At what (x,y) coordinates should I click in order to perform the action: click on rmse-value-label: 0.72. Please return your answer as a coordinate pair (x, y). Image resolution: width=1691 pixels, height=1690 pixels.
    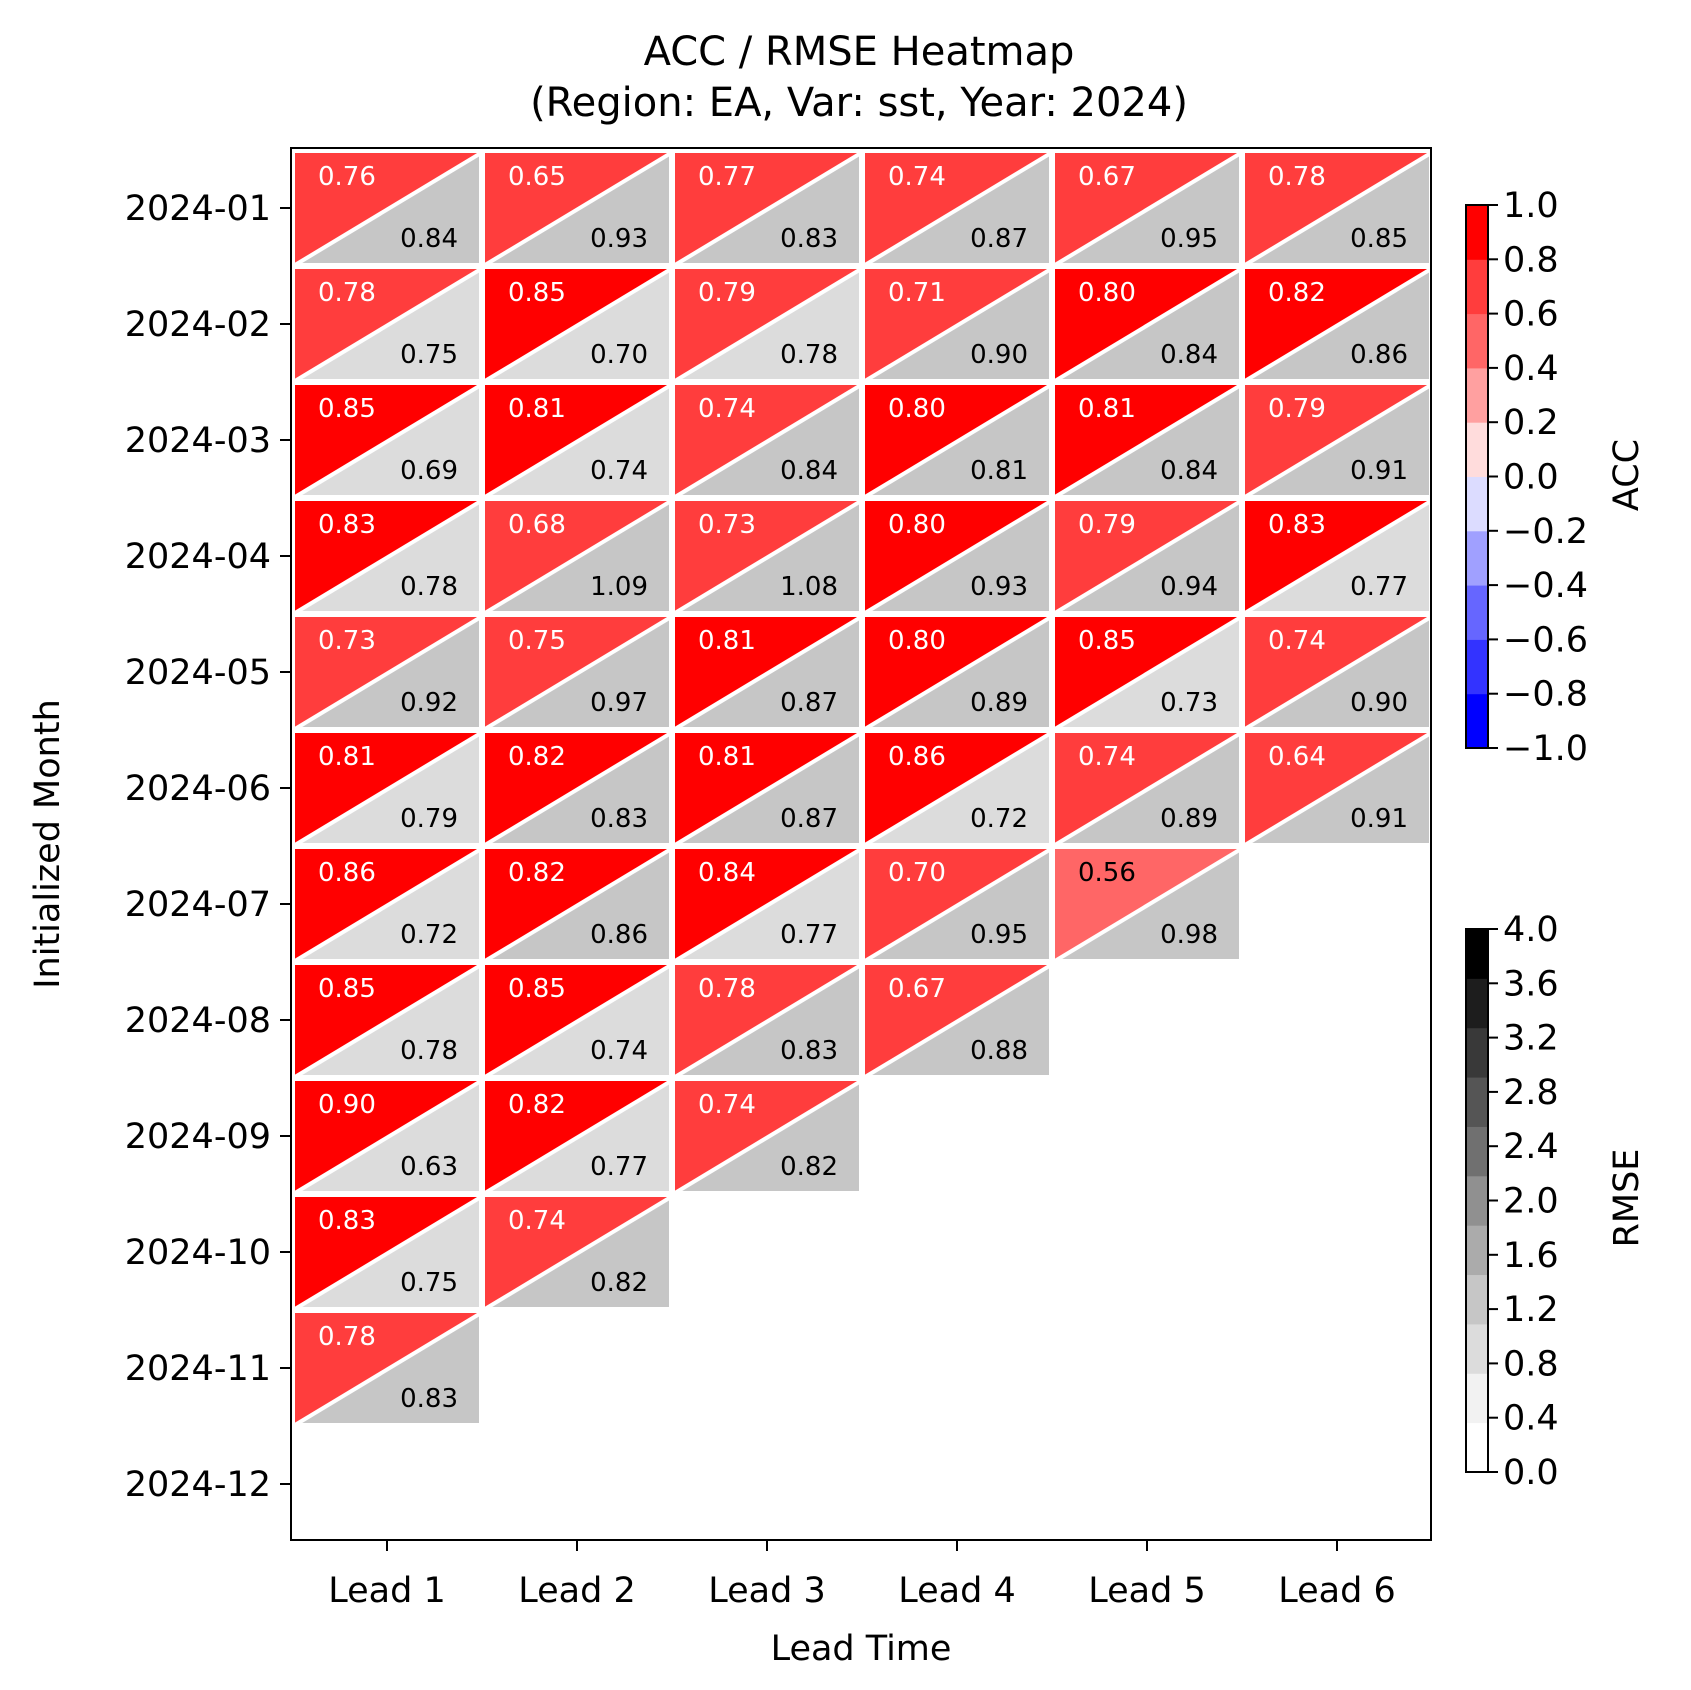
    Looking at the image, I should click on (429, 935).